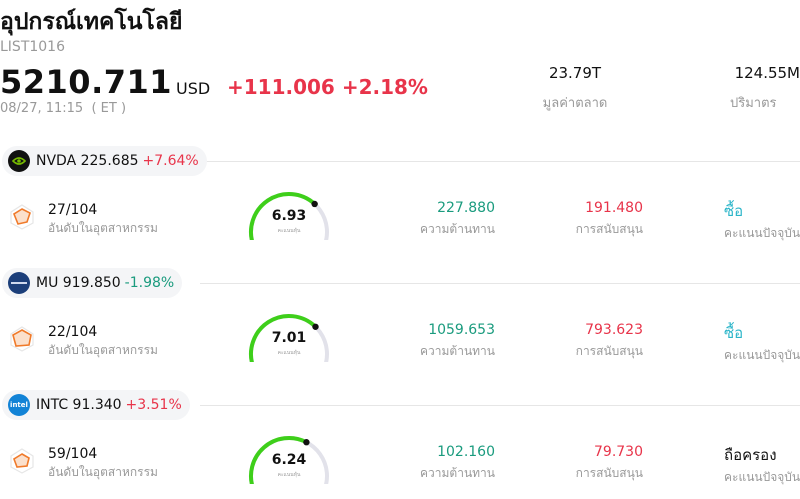 The width and height of the screenshot is (800, 499). Describe the element at coordinates (91, 22) in the screenshot. I see `page-title: อุปกรณ์เทคโนโลยี` at that location.